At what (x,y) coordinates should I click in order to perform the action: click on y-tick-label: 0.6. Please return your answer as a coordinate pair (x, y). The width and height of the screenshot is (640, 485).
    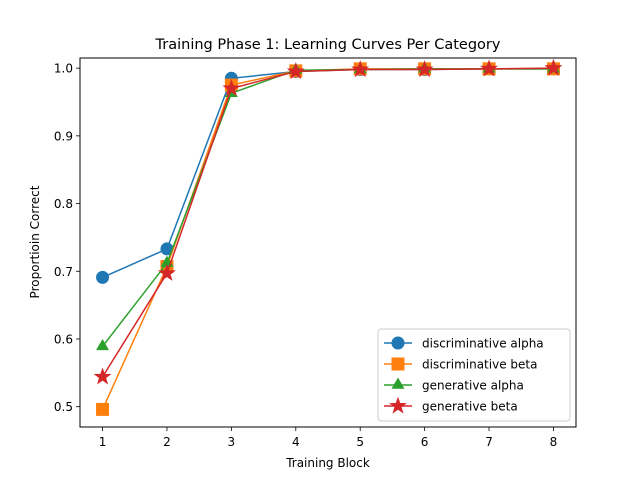
    Looking at the image, I should click on (63, 339).